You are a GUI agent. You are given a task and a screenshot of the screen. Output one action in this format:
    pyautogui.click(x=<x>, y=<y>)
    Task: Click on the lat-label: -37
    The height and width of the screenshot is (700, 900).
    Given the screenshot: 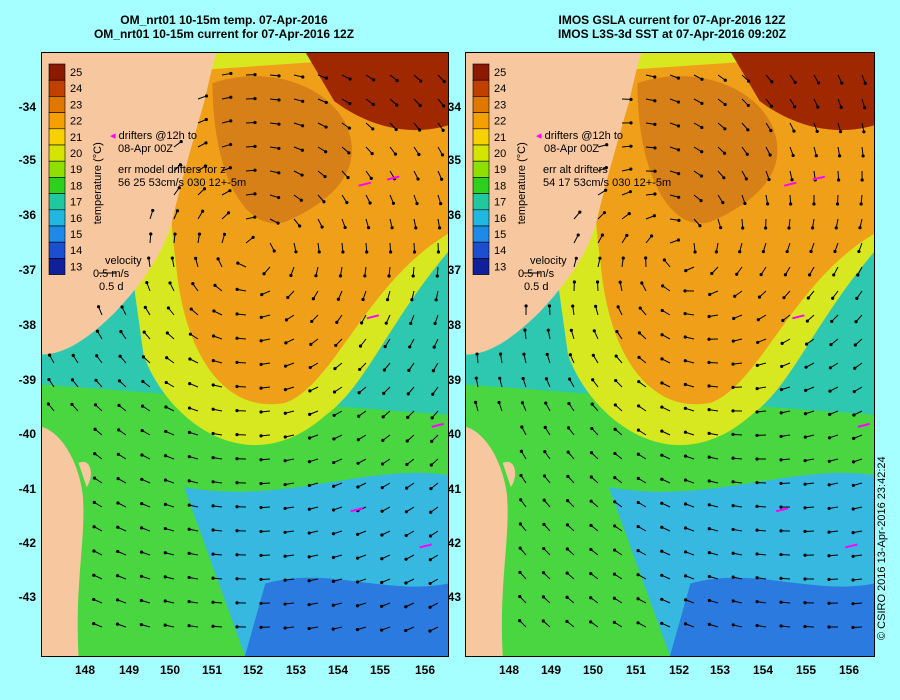 What is the action you would take?
    pyautogui.click(x=27, y=270)
    